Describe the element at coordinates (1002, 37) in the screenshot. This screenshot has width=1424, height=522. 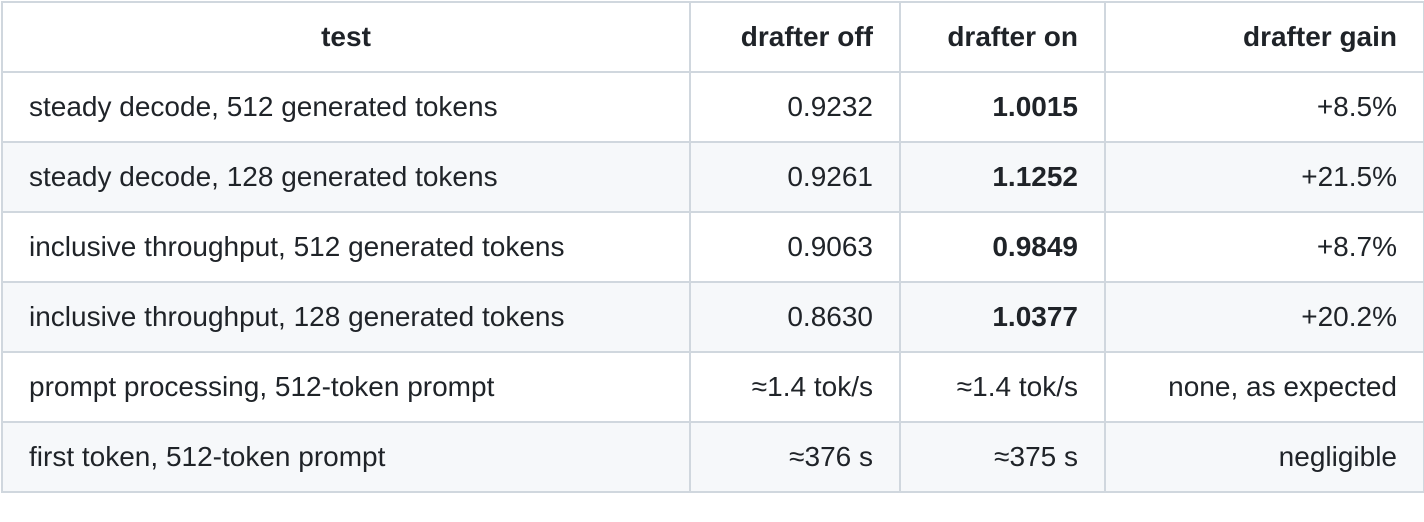
I see `header-cell: drafter on` at that location.